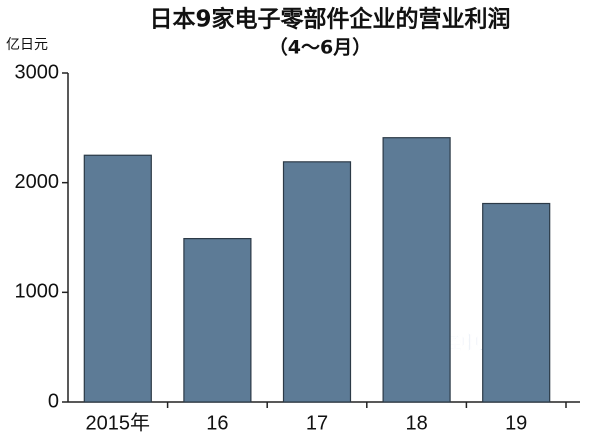  I want to click on x-tick-label: 19, so click(516, 423).